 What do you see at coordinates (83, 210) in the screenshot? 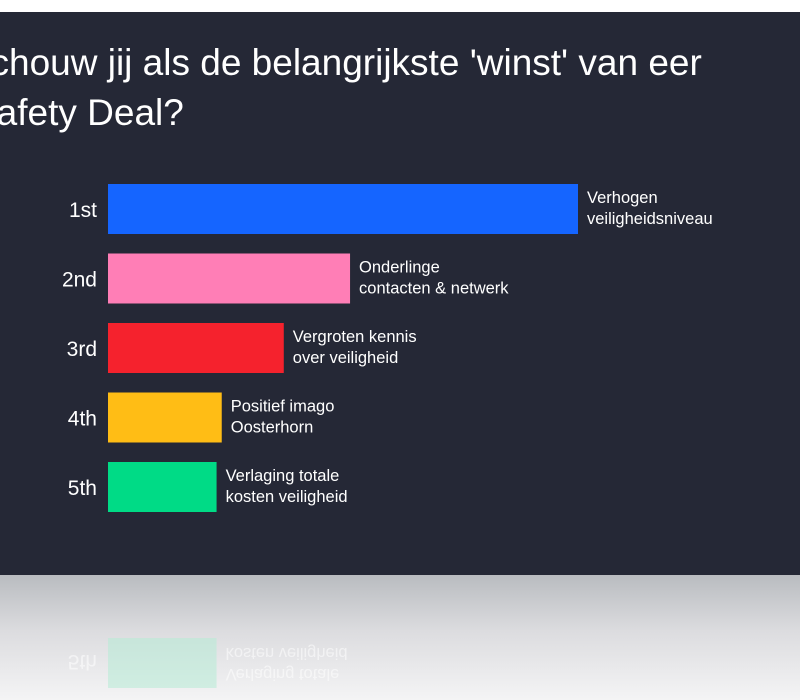
I see `rank-label-1: 1st` at bounding box center [83, 210].